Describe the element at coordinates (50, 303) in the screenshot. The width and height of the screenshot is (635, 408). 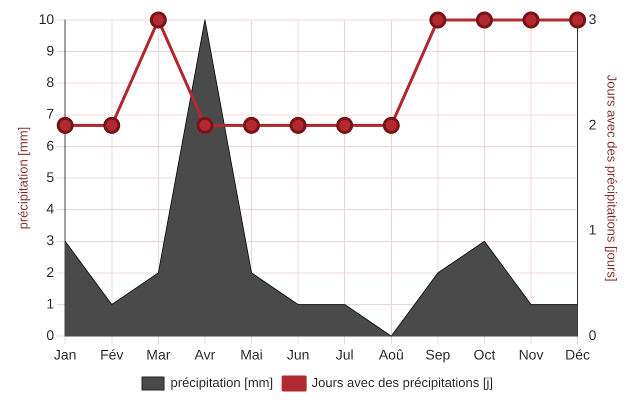
I see `y-tick-label: 1` at that location.